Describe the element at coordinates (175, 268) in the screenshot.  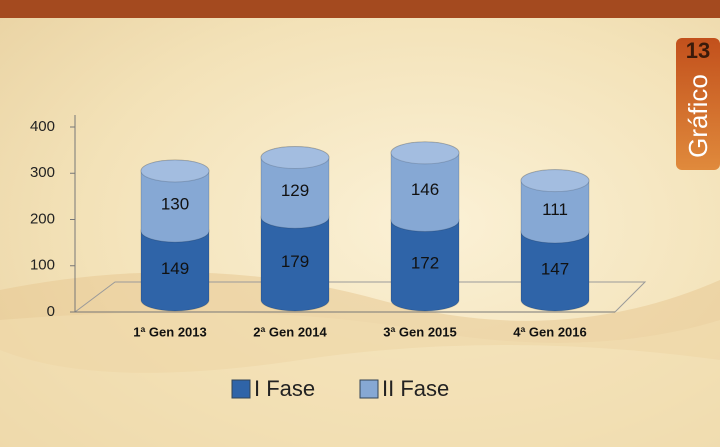
I see `value-label: 149` at that location.